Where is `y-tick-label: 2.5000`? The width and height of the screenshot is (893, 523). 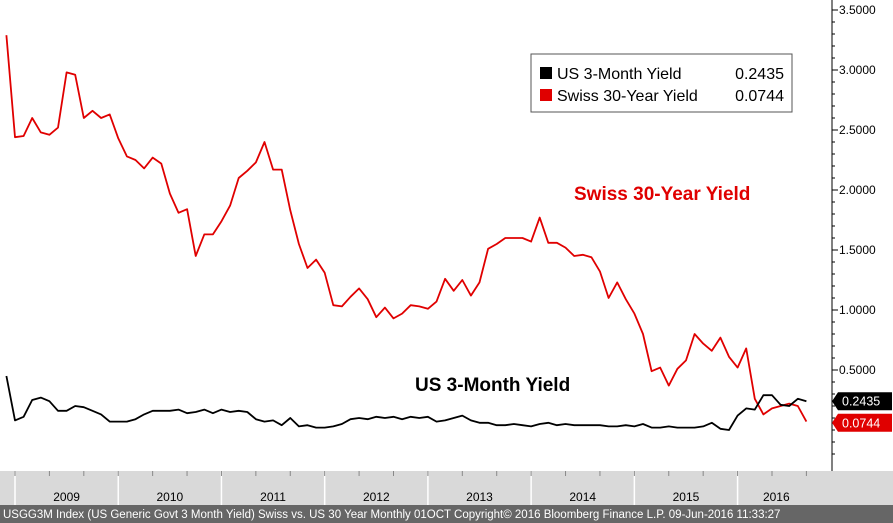 y-tick-label: 2.5000 is located at coordinates (857, 130).